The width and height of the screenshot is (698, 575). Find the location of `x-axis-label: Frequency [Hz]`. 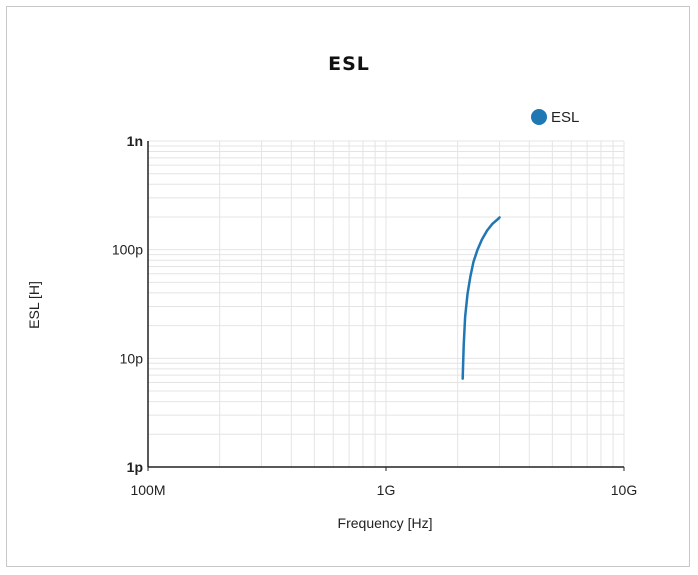

x-axis-label: Frequency [Hz] is located at coordinates (385, 523).